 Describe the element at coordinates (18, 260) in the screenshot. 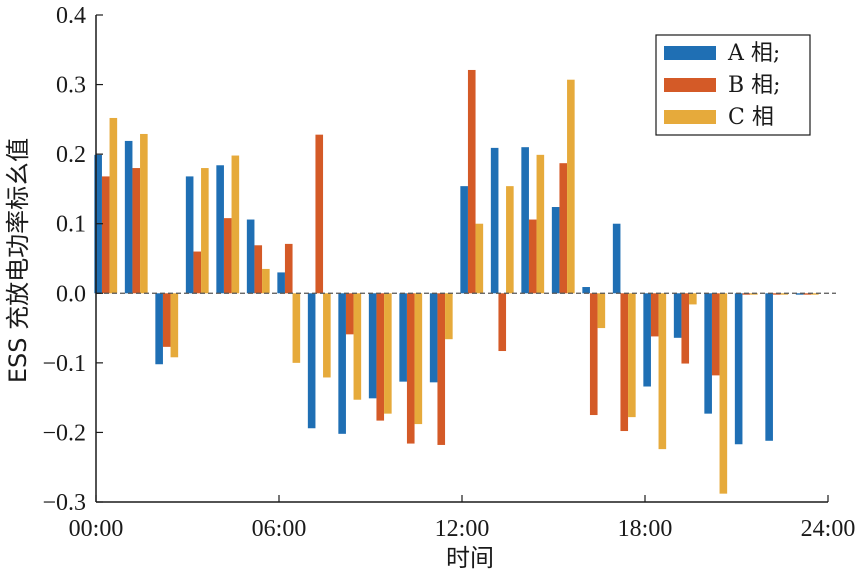

I see `y-axis-title: ESS 充放电功率标幺值` at that location.